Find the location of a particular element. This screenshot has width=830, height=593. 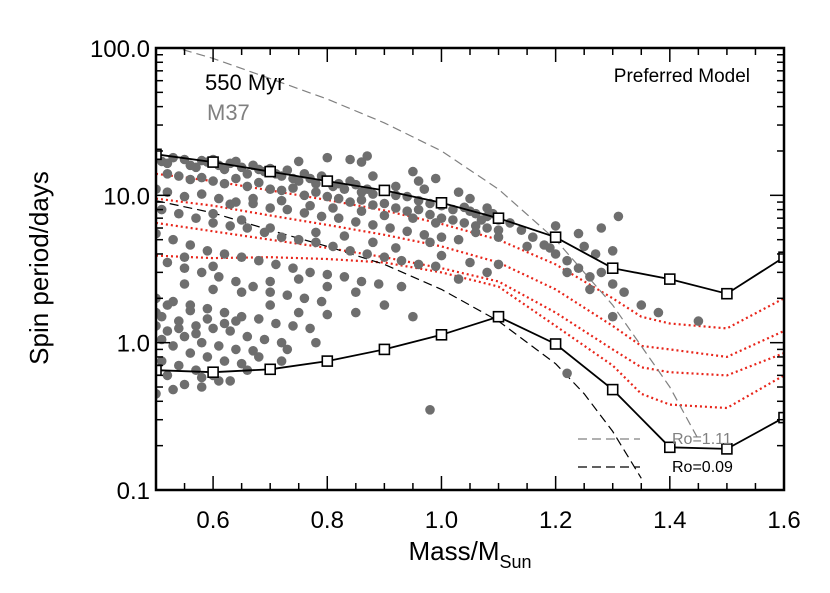

y-tick-label: 0.1 is located at coordinates (133, 491).